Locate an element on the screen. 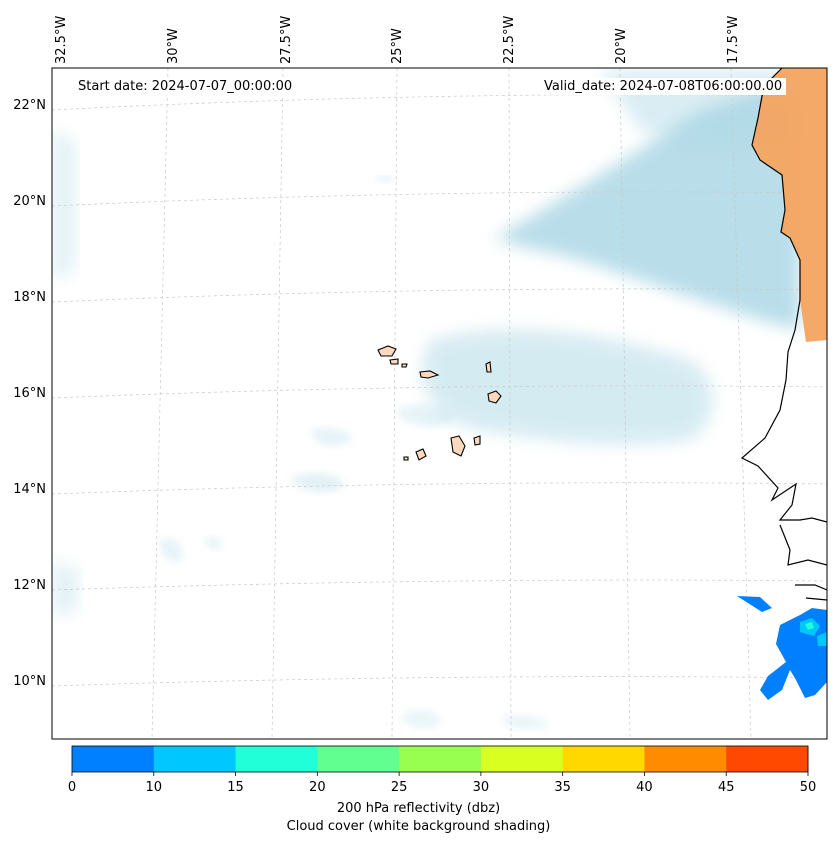 This screenshot has width=837, height=843. colorbar-tick-label: 45 is located at coordinates (726, 787).